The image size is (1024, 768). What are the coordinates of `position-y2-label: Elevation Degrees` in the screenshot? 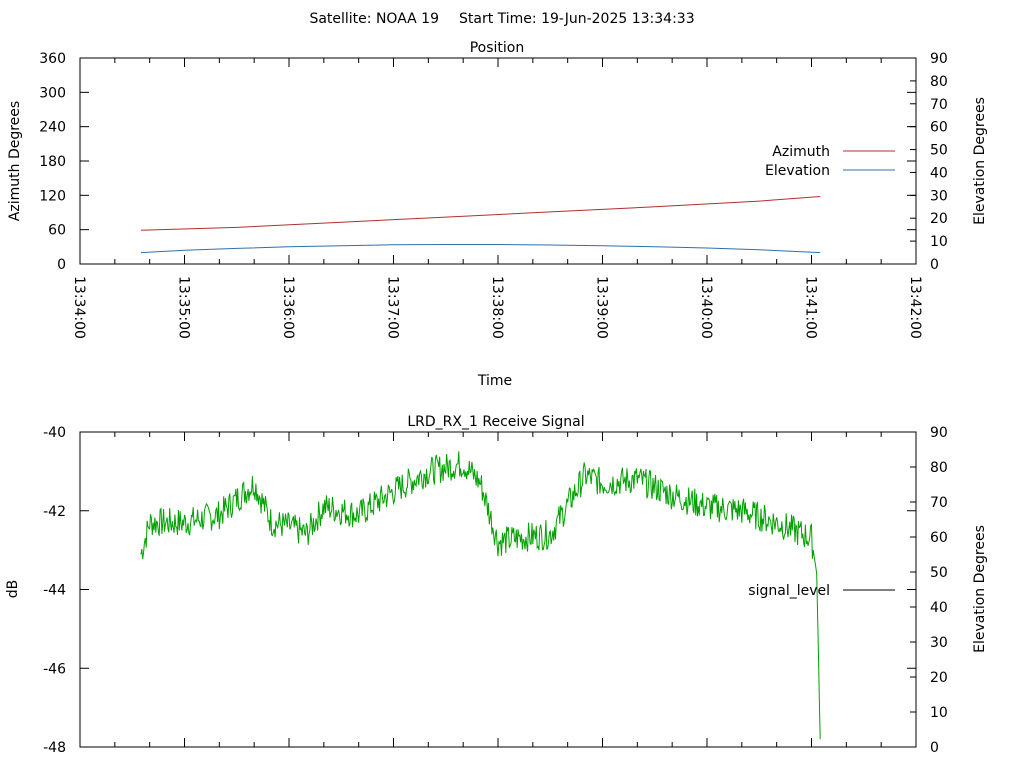 It's located at (980, 161).